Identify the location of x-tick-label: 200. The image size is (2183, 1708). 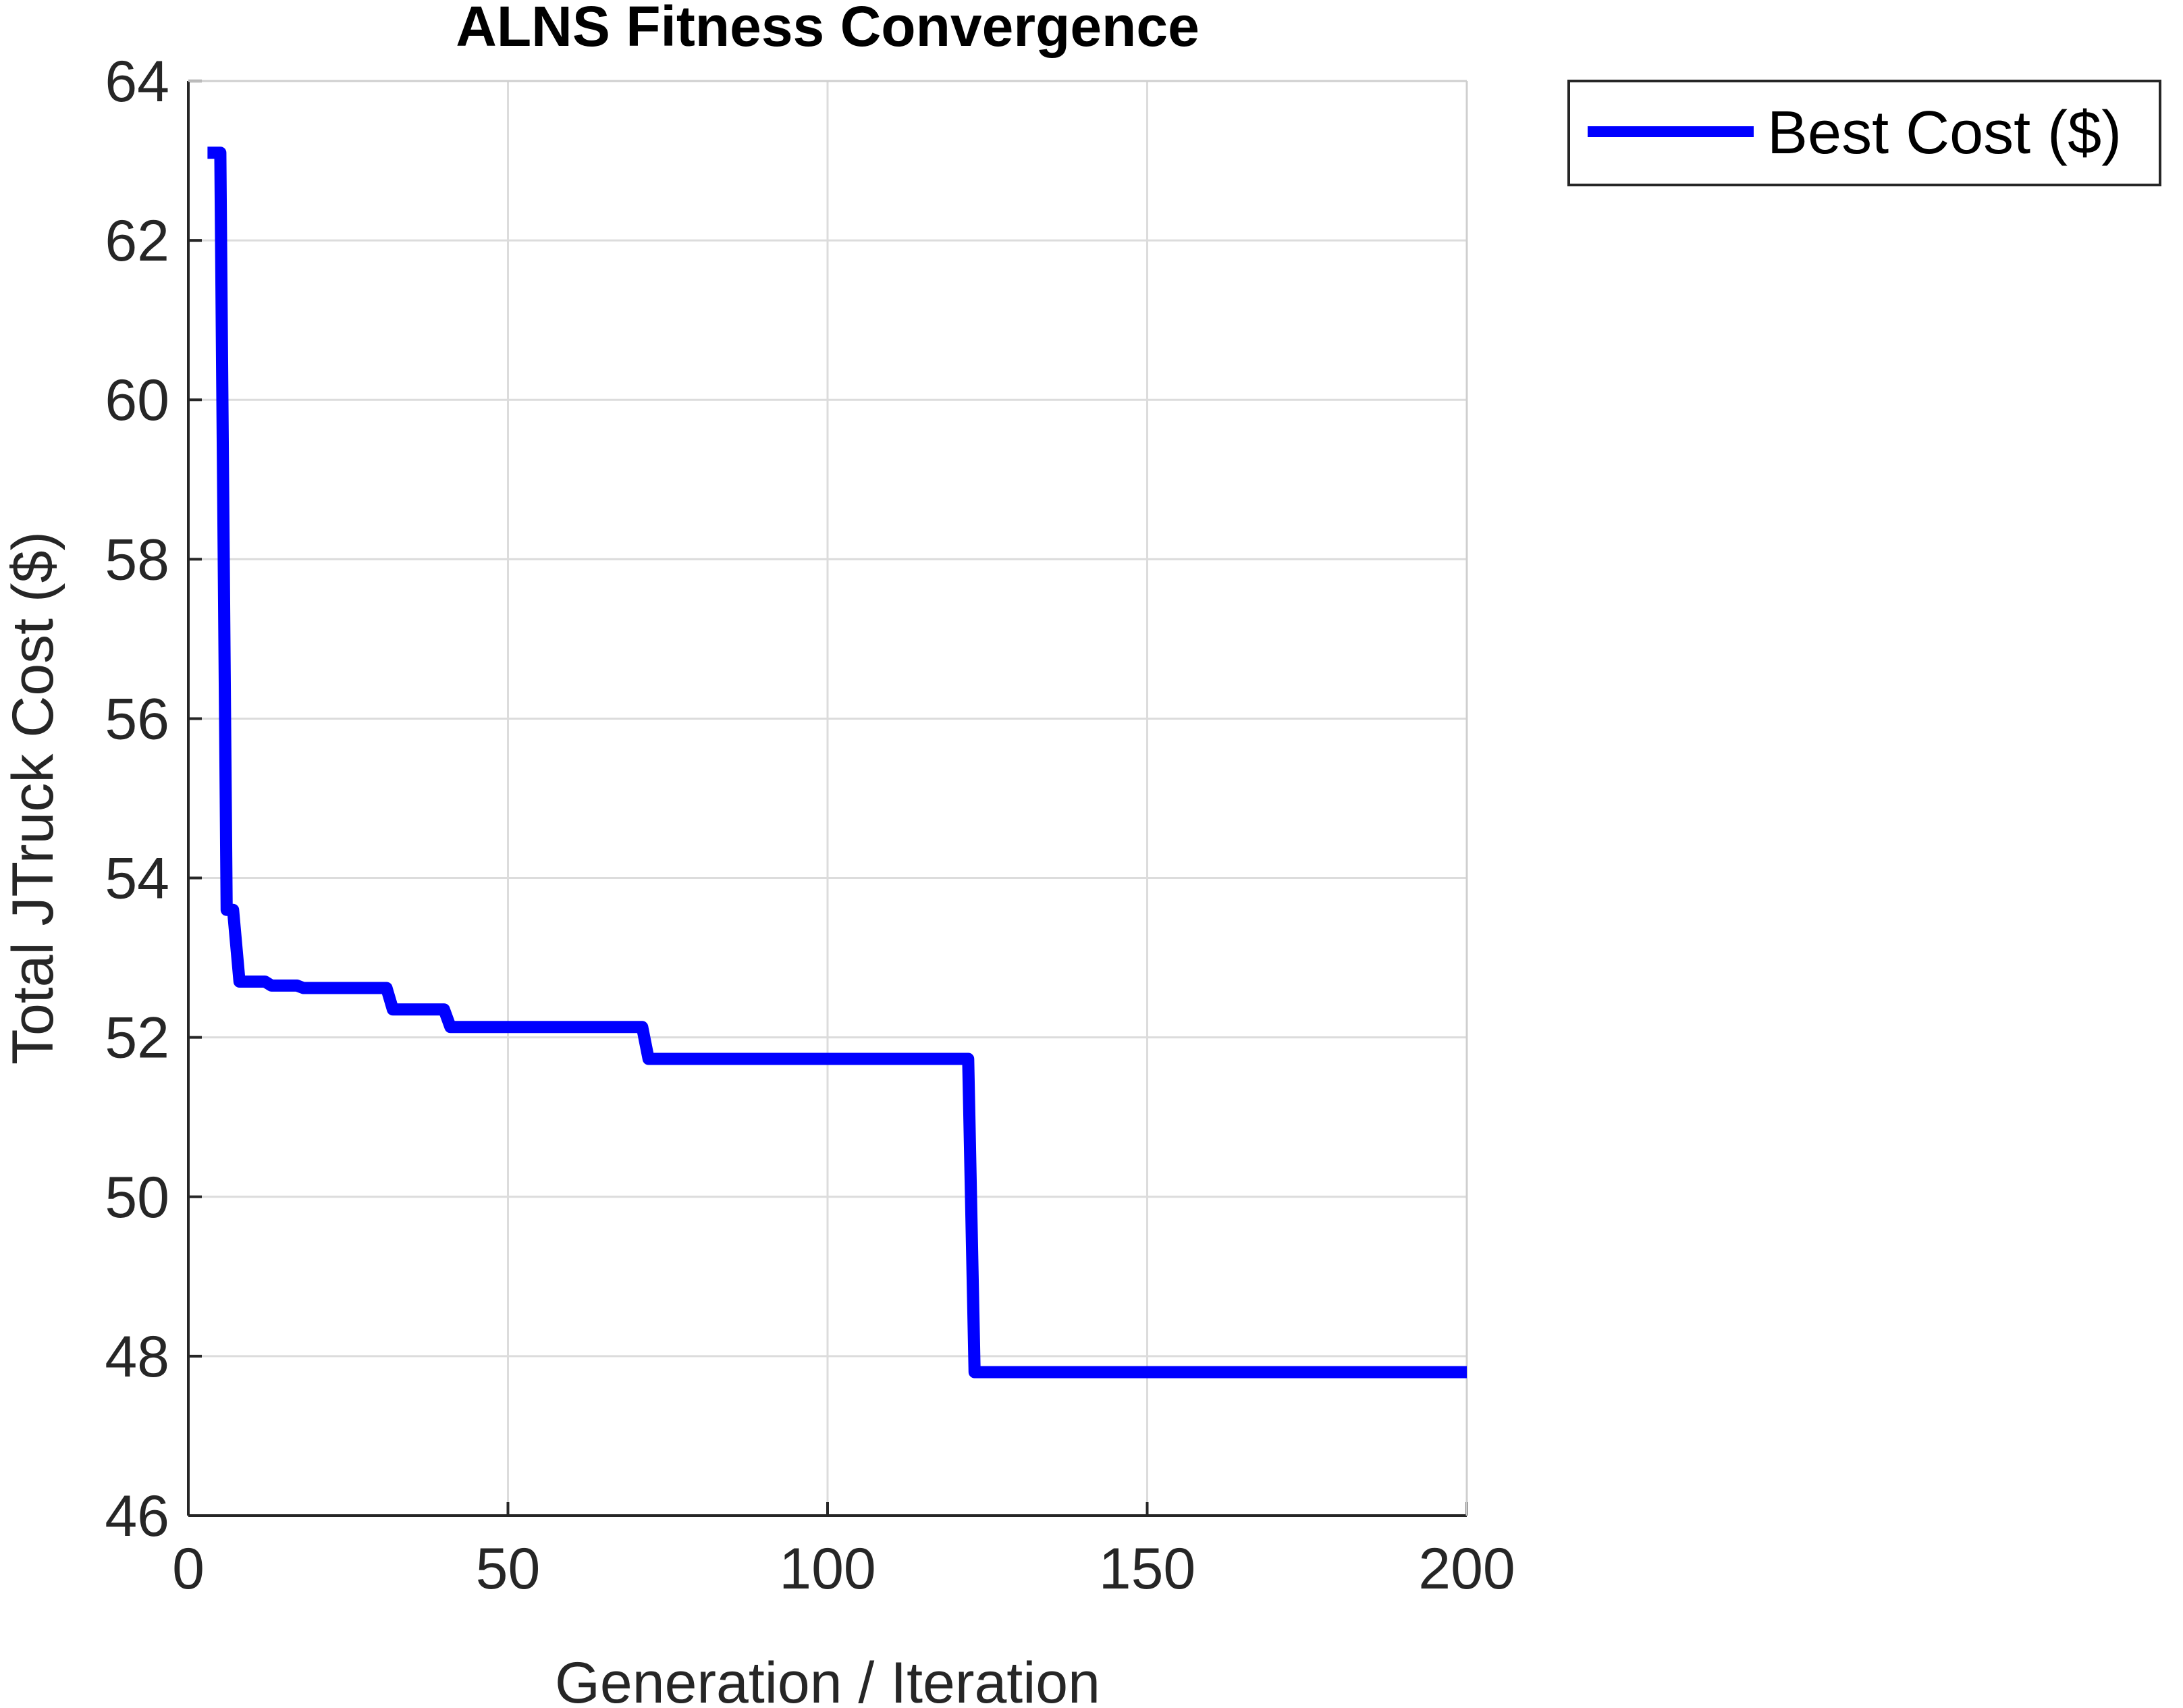
(1467, 1569).